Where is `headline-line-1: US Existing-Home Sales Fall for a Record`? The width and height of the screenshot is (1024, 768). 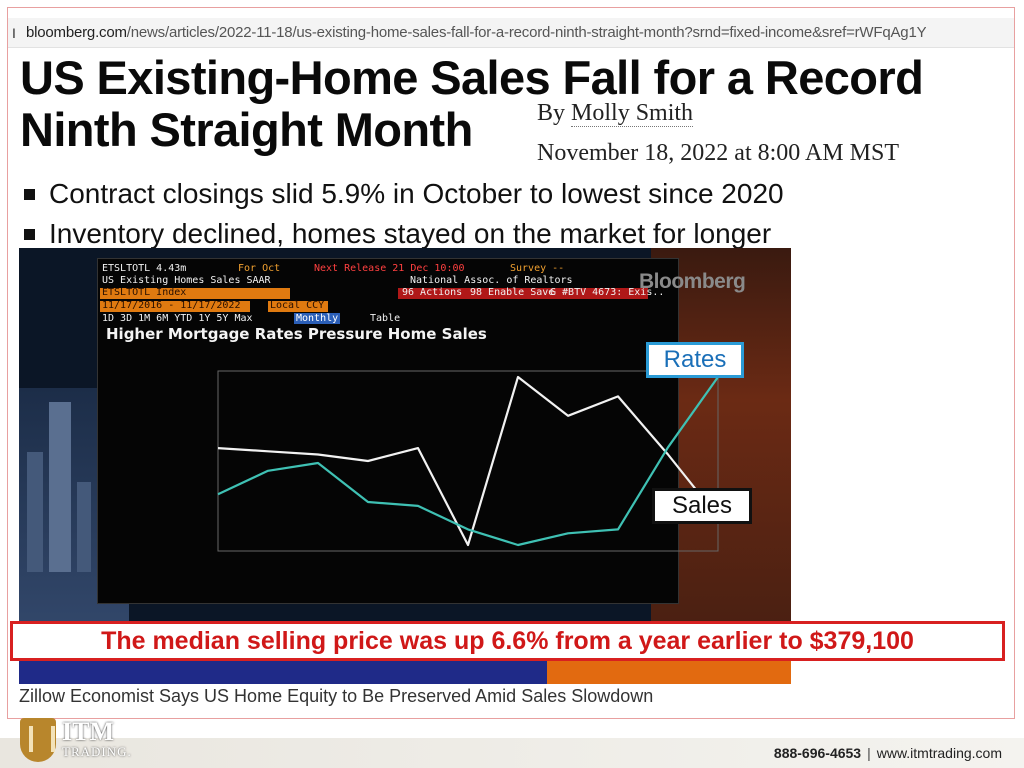
headline-line-1: US Existing-Home Sales Fall for a Record is located at coordinates (472, 77).